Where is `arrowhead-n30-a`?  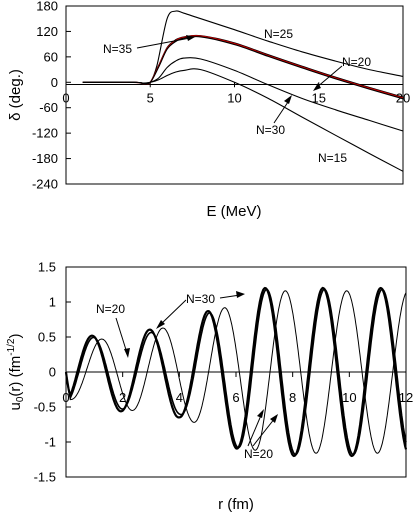 arrowhead-n30-a is located at coordinates (160, 324).